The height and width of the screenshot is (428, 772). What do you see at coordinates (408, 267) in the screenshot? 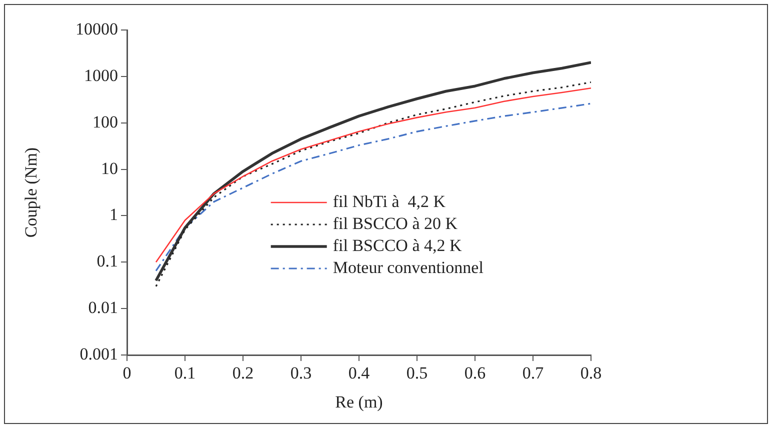
I see `legend-label: Moteur conventionnel` at bounding box center [408, 267].